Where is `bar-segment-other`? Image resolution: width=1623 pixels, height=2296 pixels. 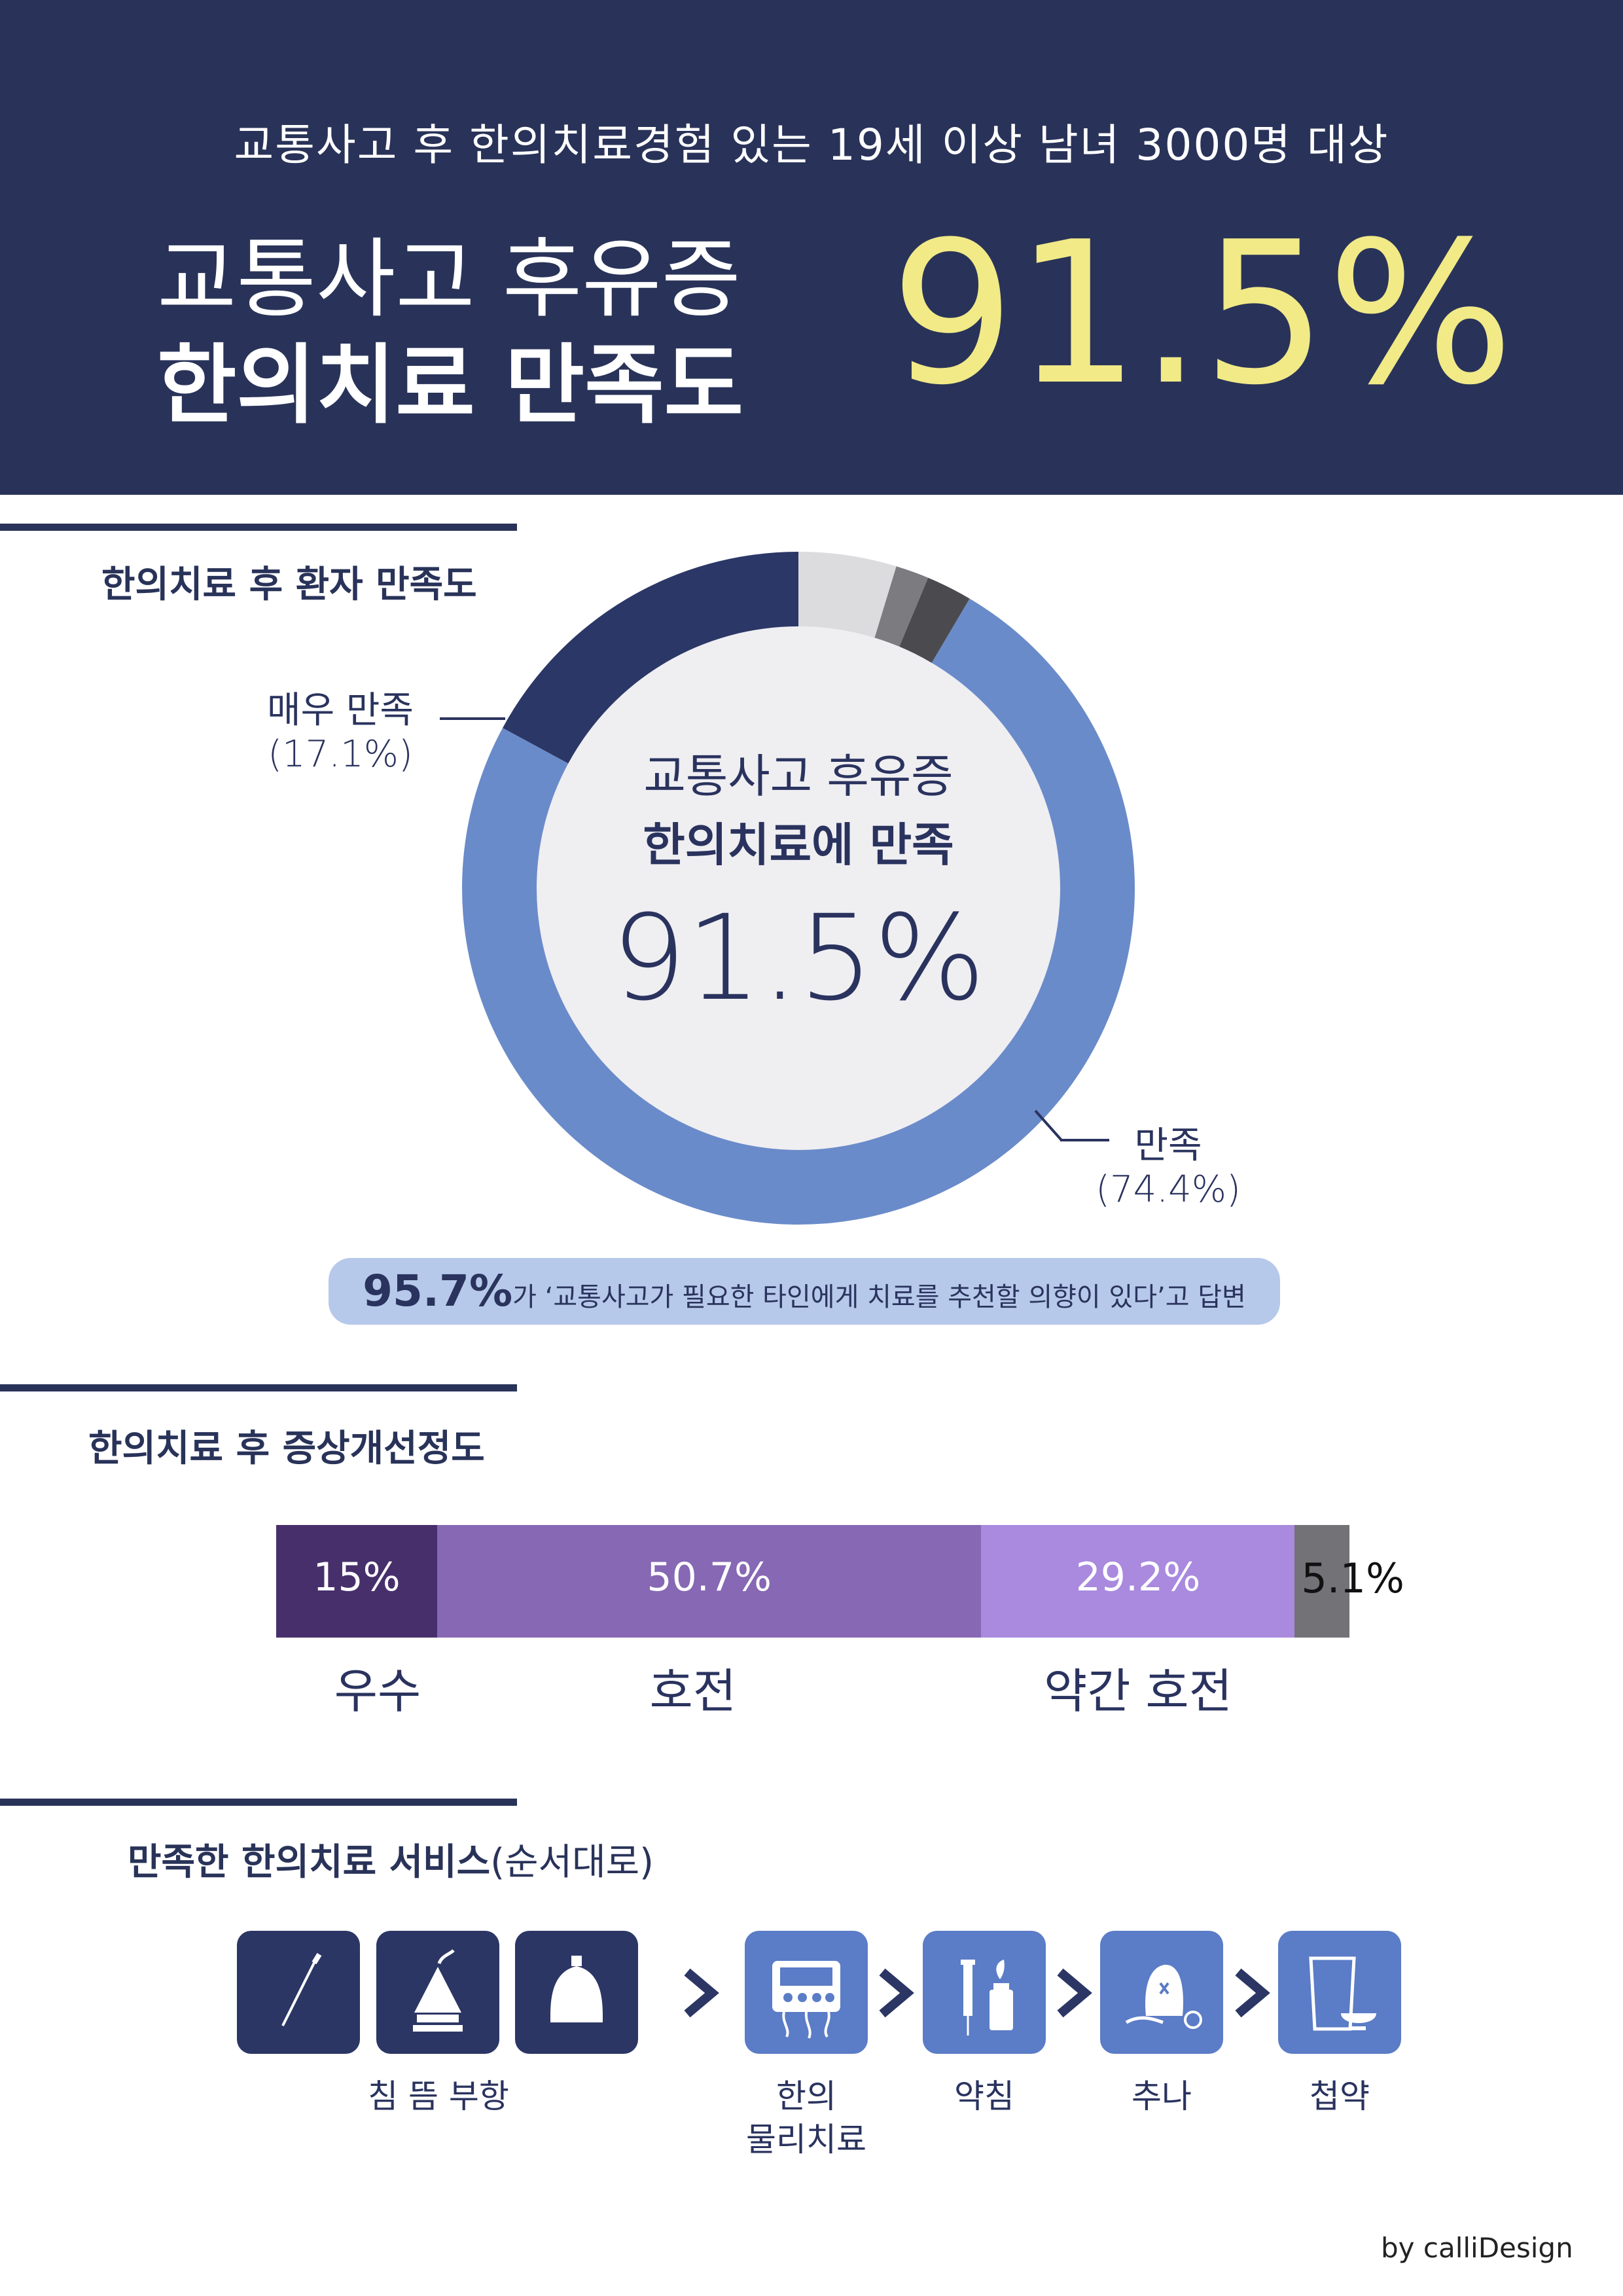 bar-segment-other is located at coordinates (1322, 1581).